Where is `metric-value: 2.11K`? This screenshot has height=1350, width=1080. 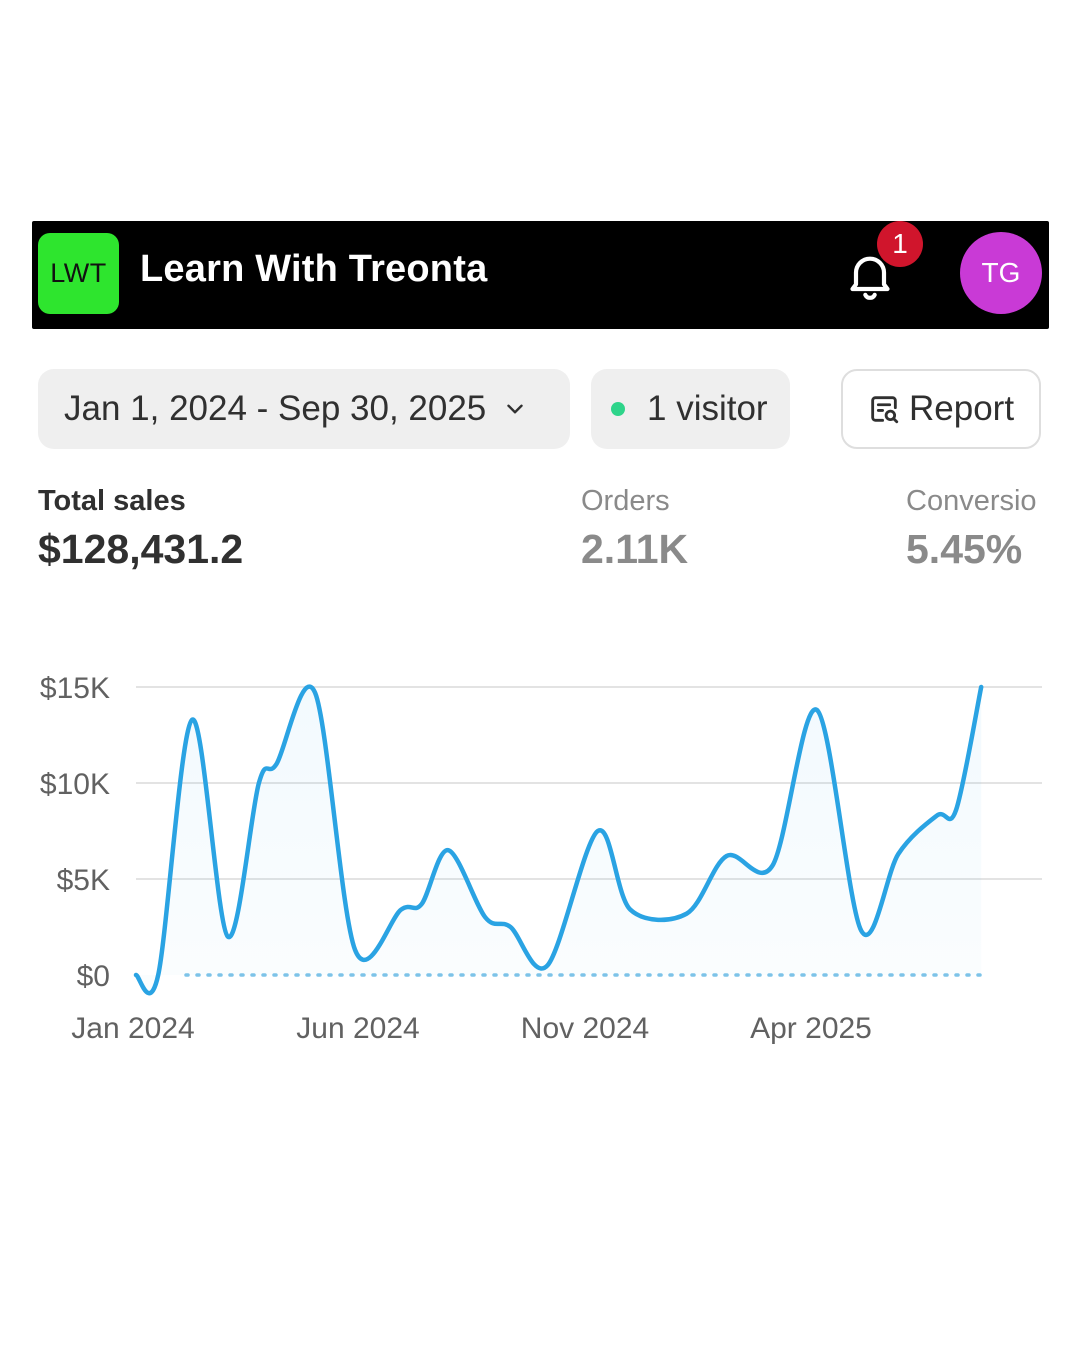
metric-value: 2.11K is located at coordinates (635, 549).